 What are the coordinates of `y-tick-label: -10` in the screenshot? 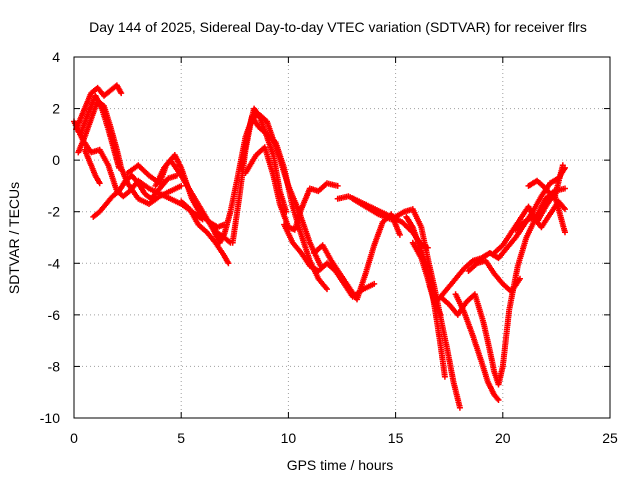 It's located at (50, 418).